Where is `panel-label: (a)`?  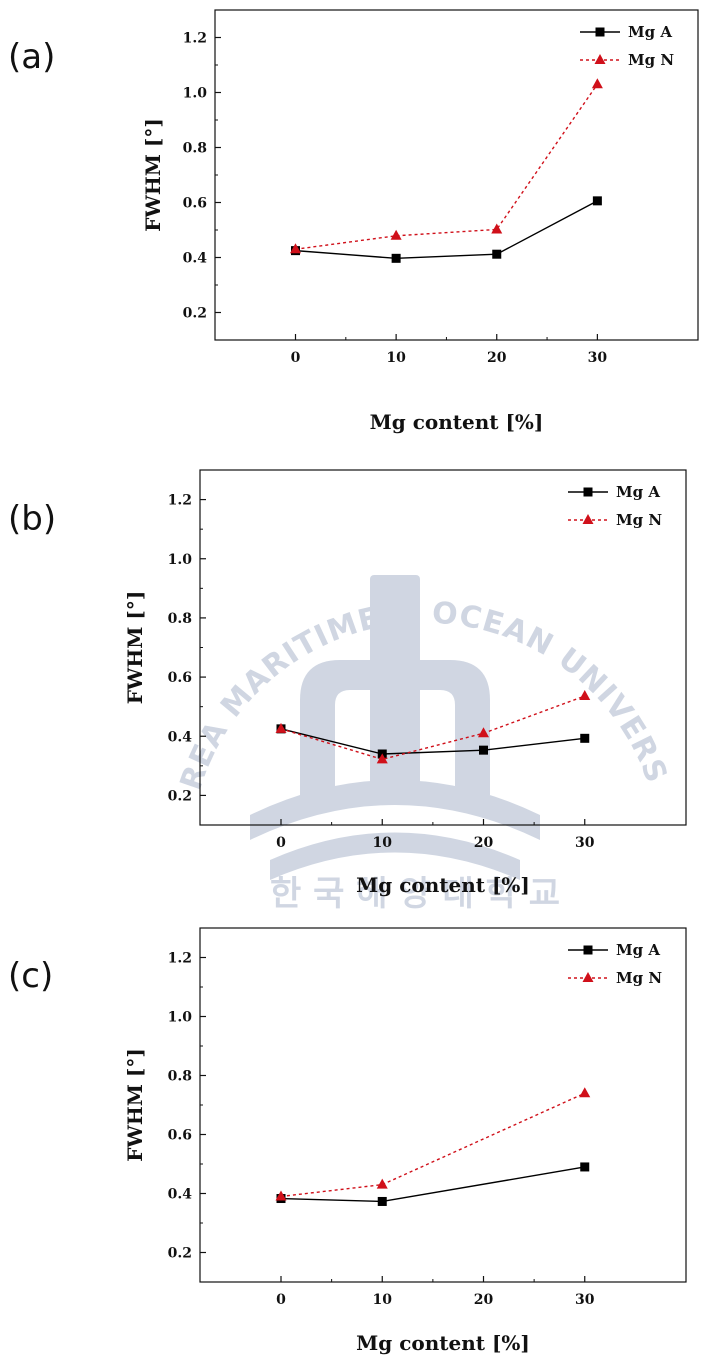 panel-label: (a) is located at coordinates (31, 57).